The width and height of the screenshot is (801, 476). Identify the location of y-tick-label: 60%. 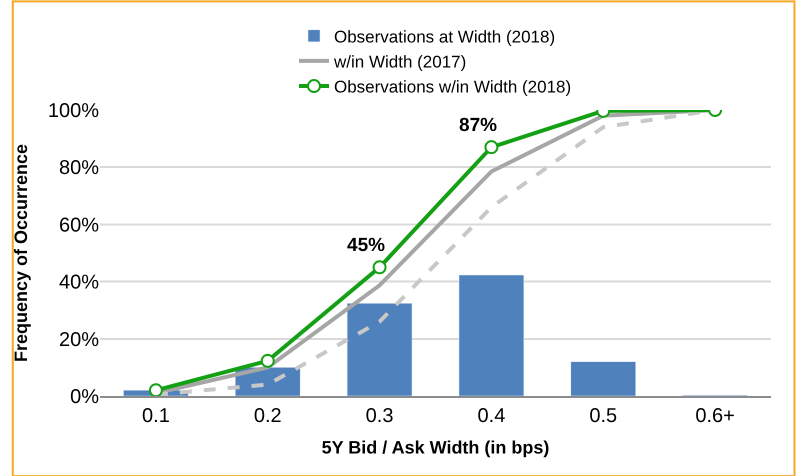
(79, 225).